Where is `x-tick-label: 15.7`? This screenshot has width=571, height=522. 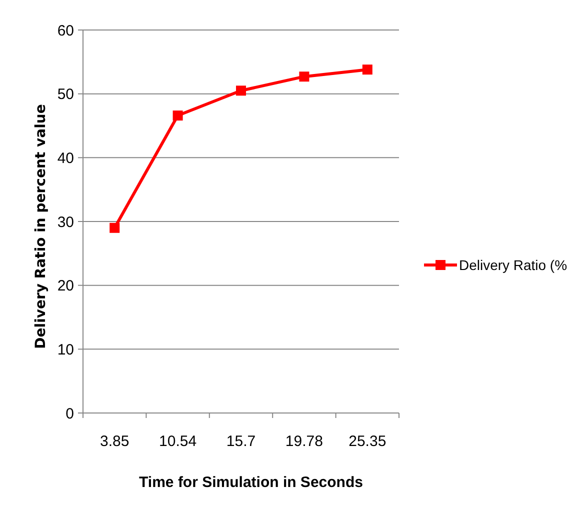
x-tick-label: 15.7 is located at coordinates (241, 441).